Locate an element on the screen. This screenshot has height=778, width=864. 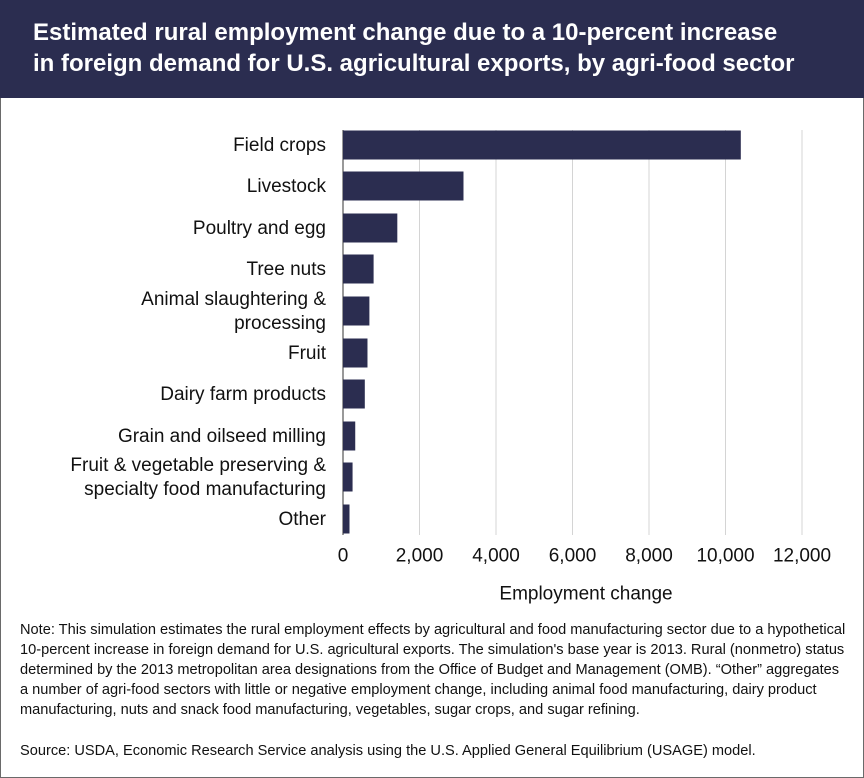
category-label-line: Livestock is located at coordinates (287, 186).